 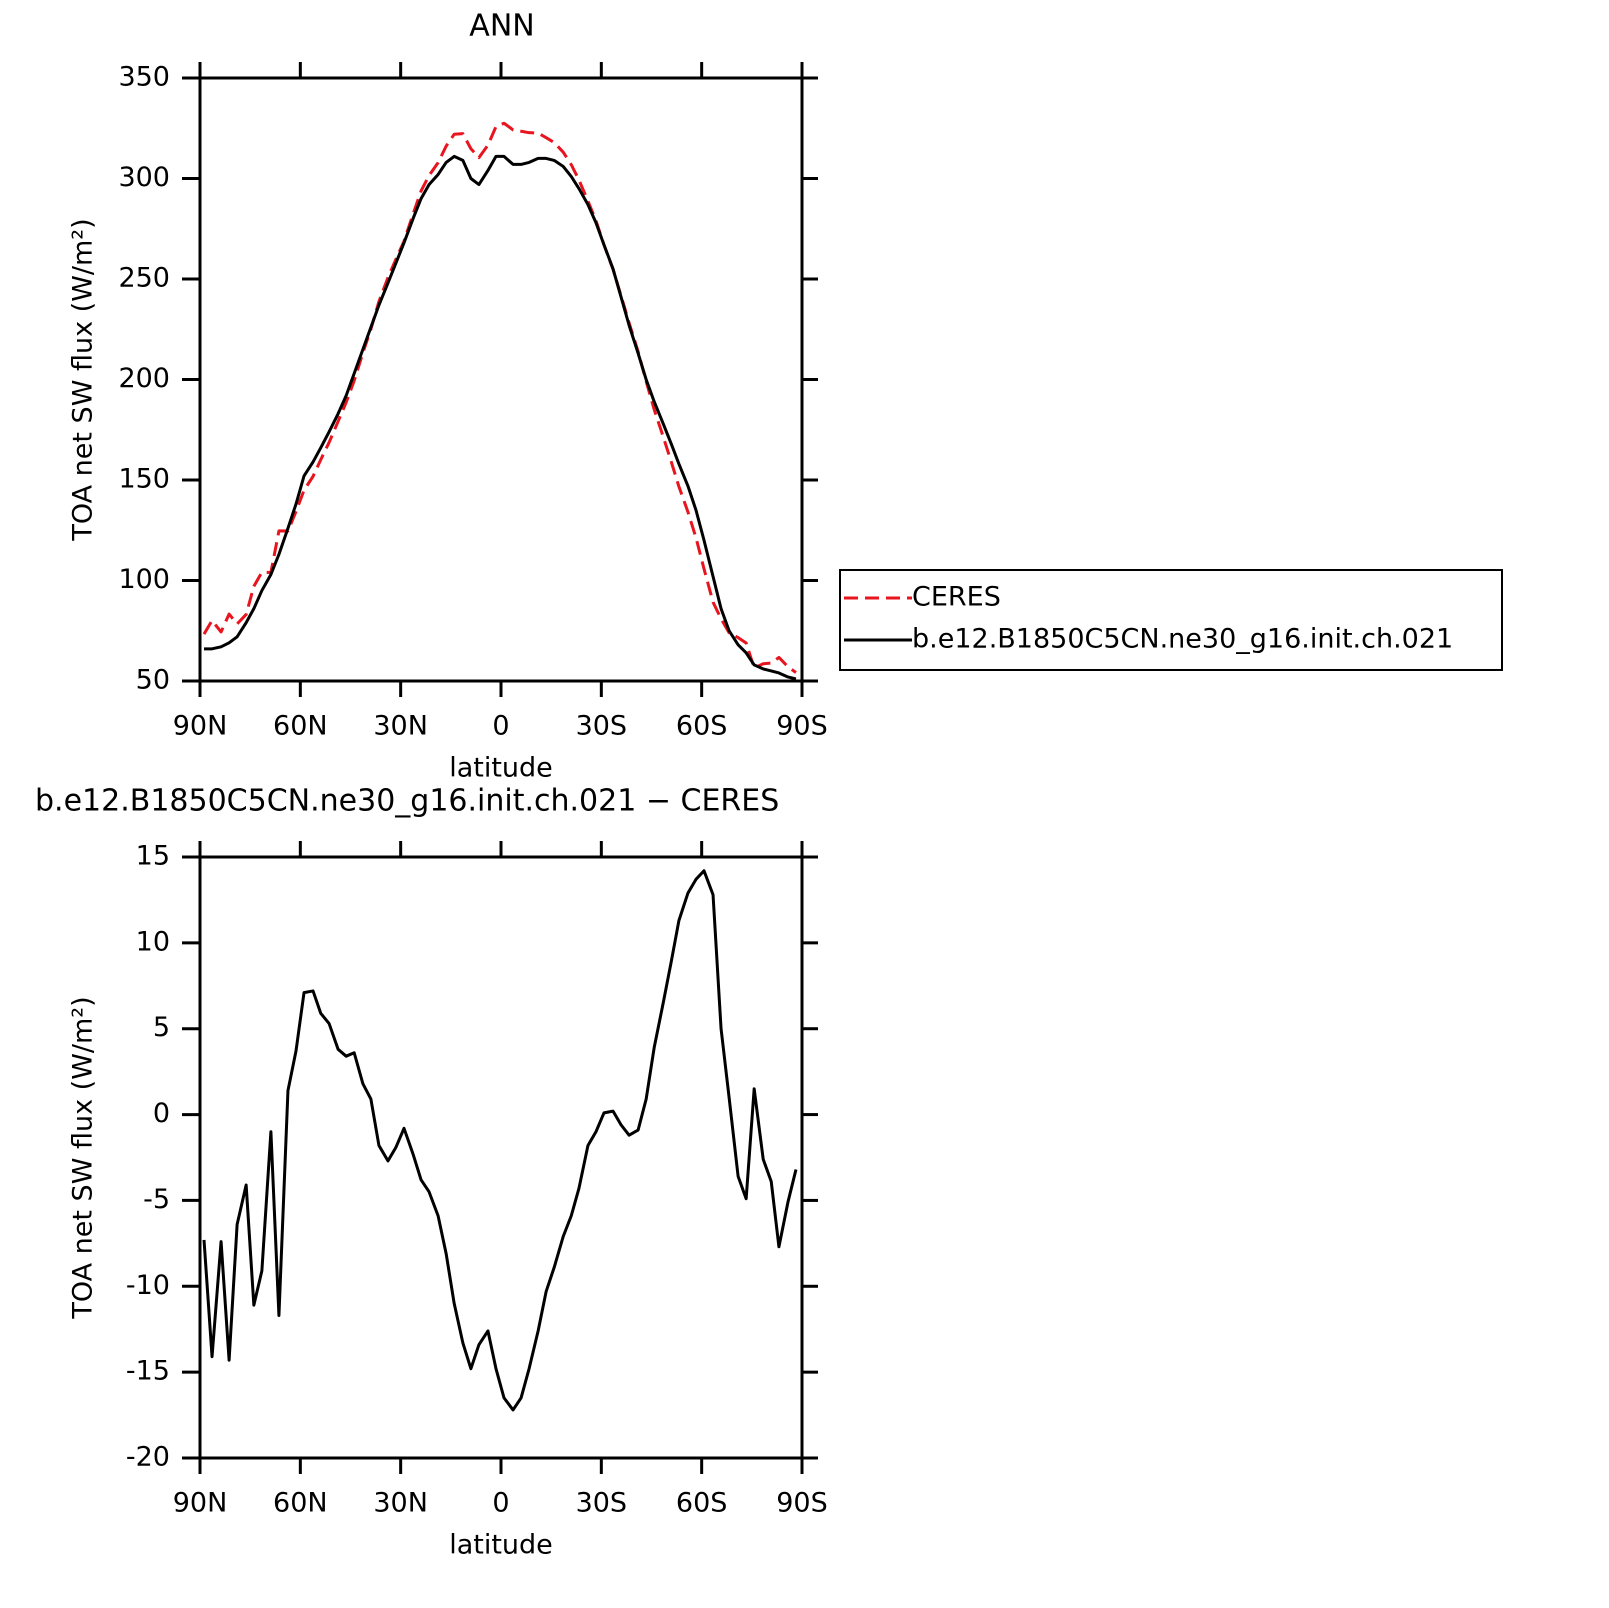 I want to click on y-tick-label: 150, so click(x=144, y=479).